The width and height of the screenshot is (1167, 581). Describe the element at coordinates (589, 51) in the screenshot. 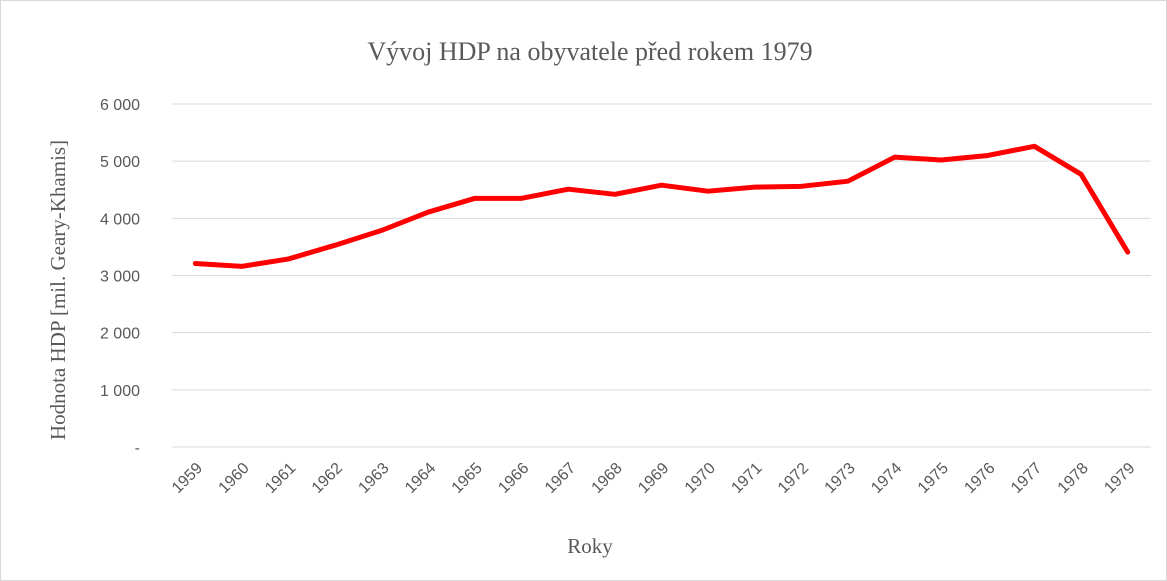

I see `chart-title: Vývoj HDP na obyvatele před rokem 1979` at that location.